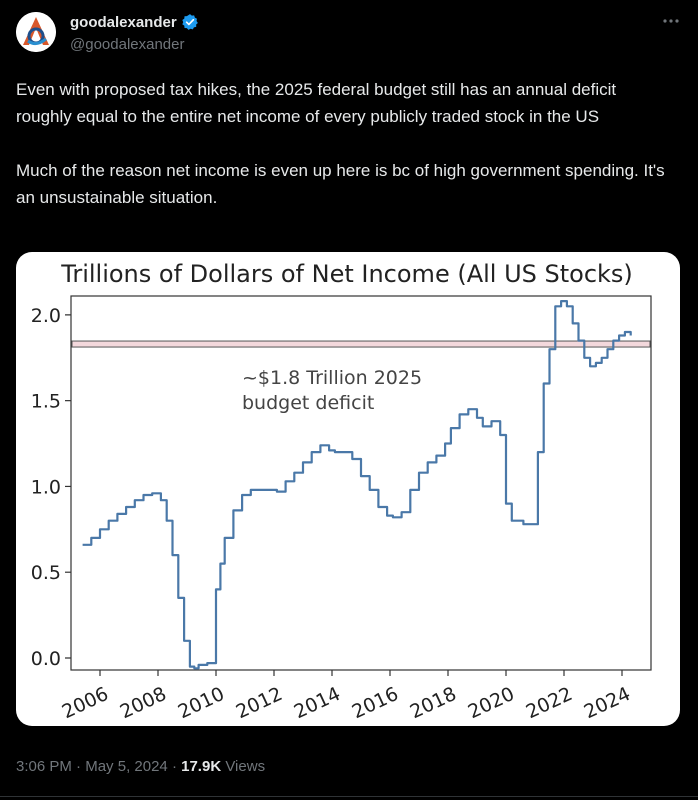 The image size is (698, 800). What do you see at coordinates (433, 703) in the screenshot?
I see `x-tick-label: 2018` at bounding box center [433, 703].